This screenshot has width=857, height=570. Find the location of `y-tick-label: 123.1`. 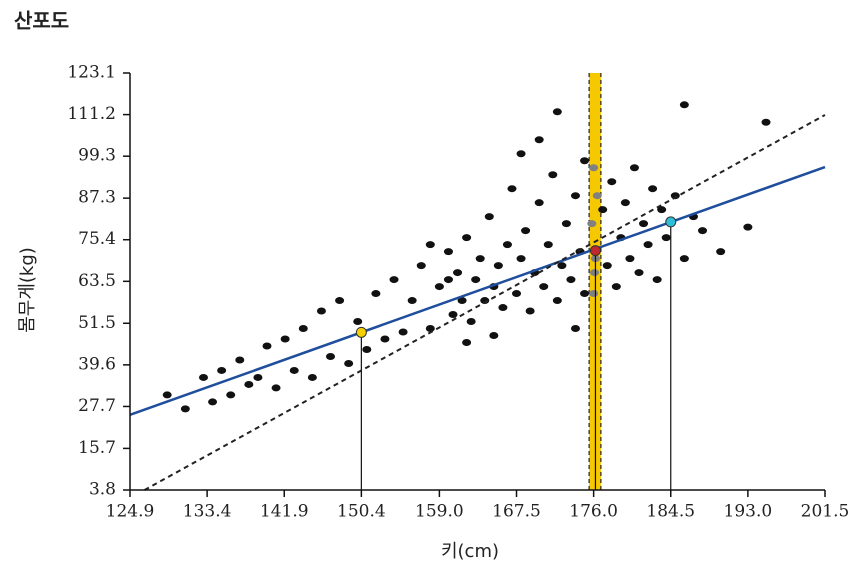

y-tick-label: 123.1 is located at coordinates (91, 73).